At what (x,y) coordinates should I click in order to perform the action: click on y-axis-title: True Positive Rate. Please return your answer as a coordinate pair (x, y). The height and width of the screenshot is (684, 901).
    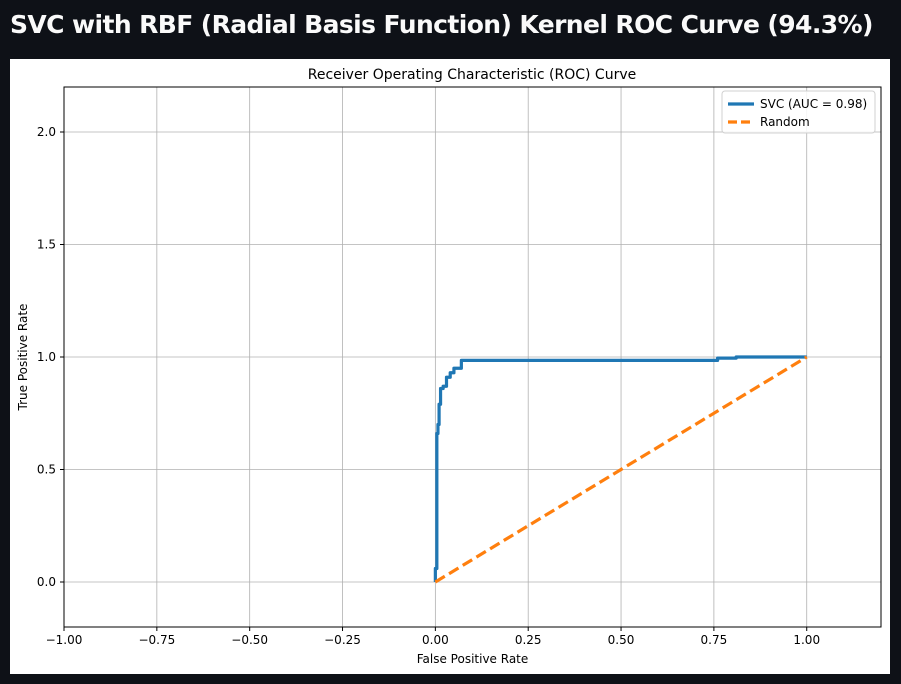
    Looking at the image, I should click on (23, 358).